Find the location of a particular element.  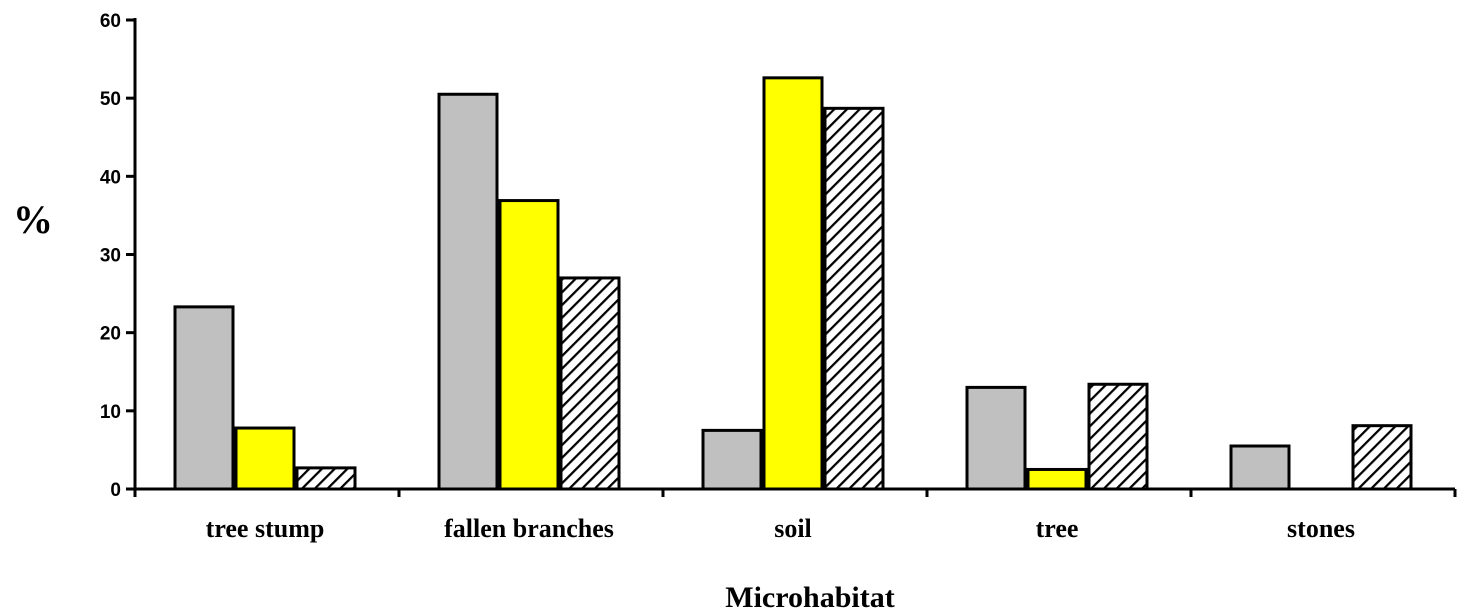

y-tick-label: 50 is located at coordinates (110, 99).